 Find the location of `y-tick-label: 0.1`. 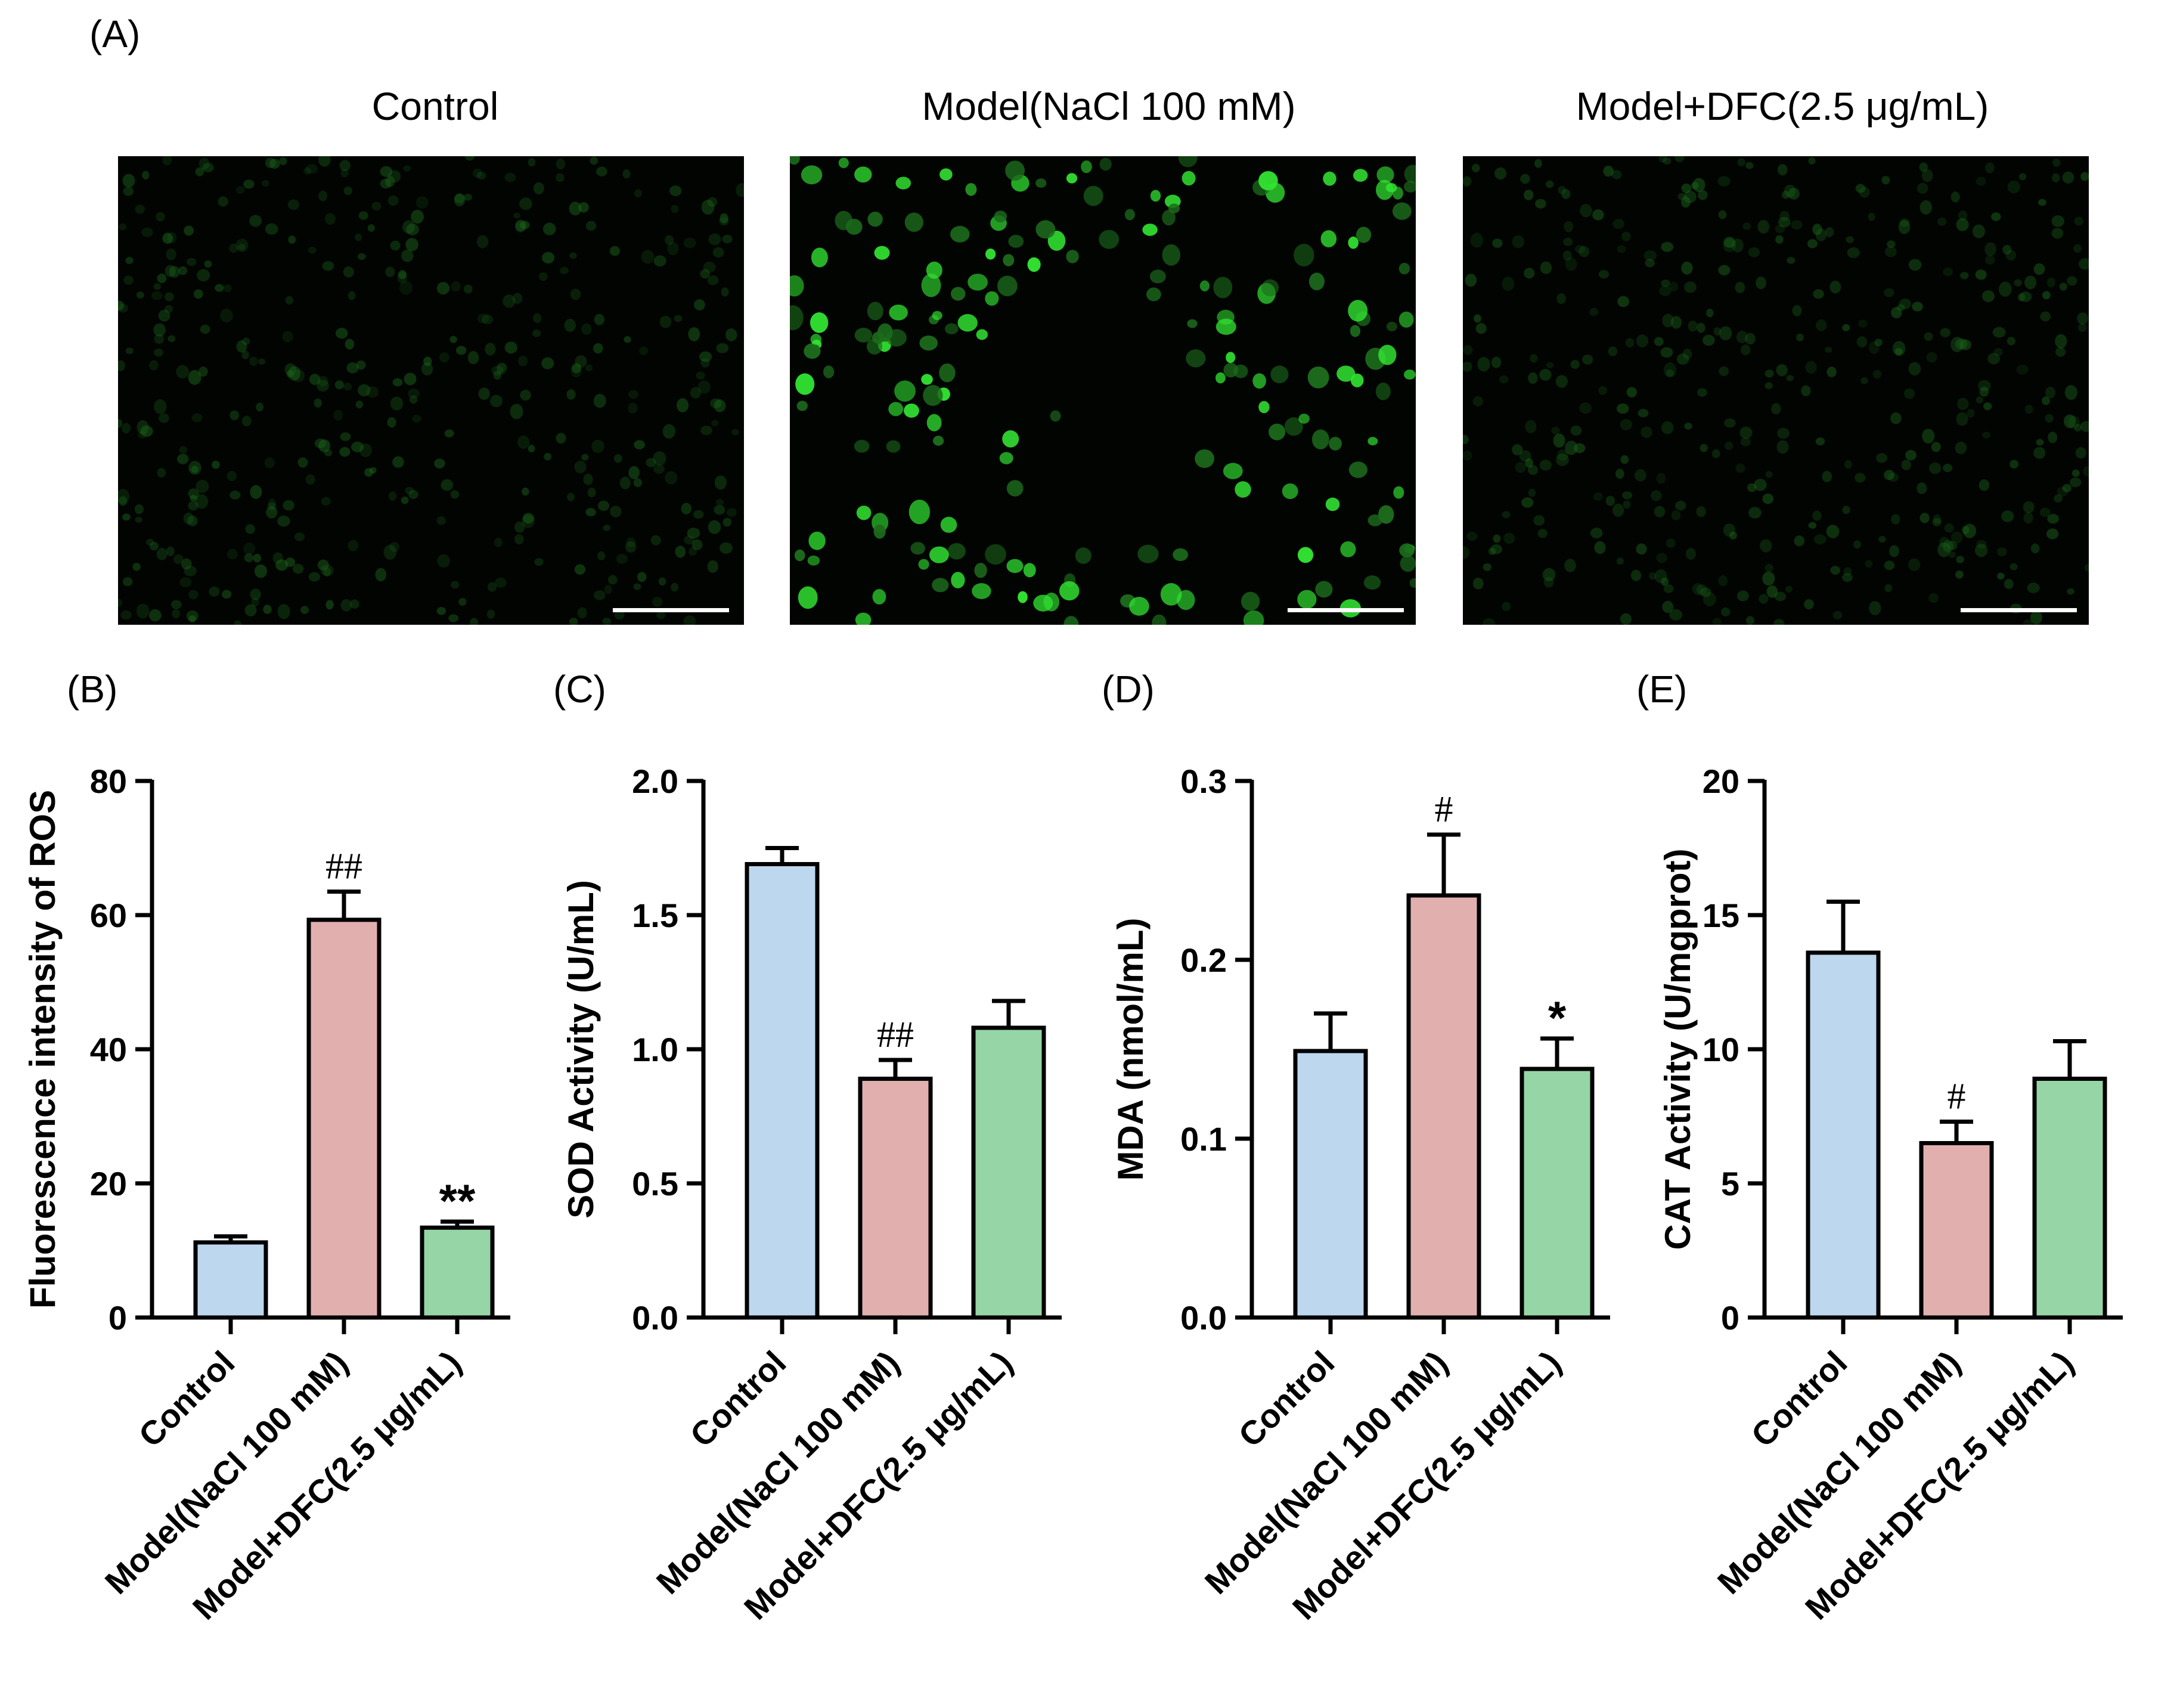

y-tick-label: 0.1 is located at coordinates (1203, 1139).